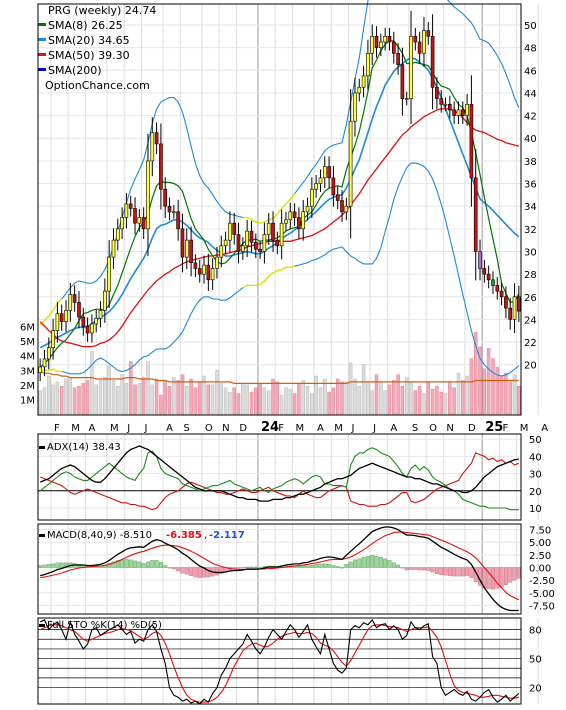 The height and width of the screenshot is (710, 566). What do you see at coordinates (530, 207) in the screenshot?
I see `price-tick-label: 34` at bounding box center [530, 207].